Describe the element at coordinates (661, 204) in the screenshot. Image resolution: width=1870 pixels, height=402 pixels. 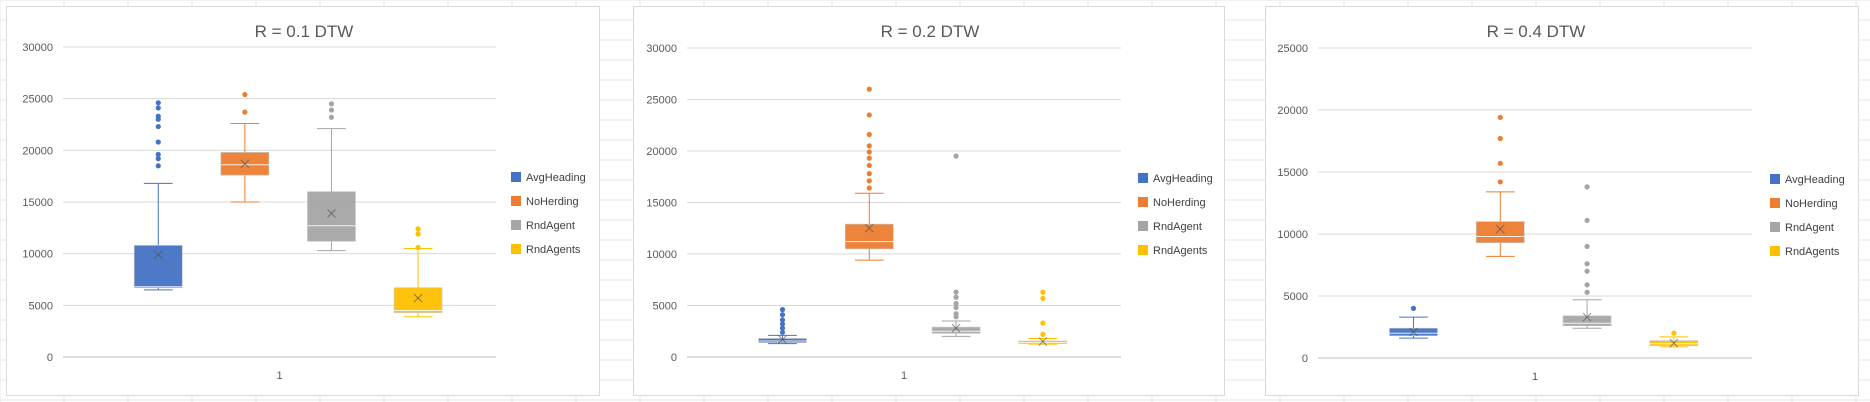
I see `y-tick-label: 15000` at that location.